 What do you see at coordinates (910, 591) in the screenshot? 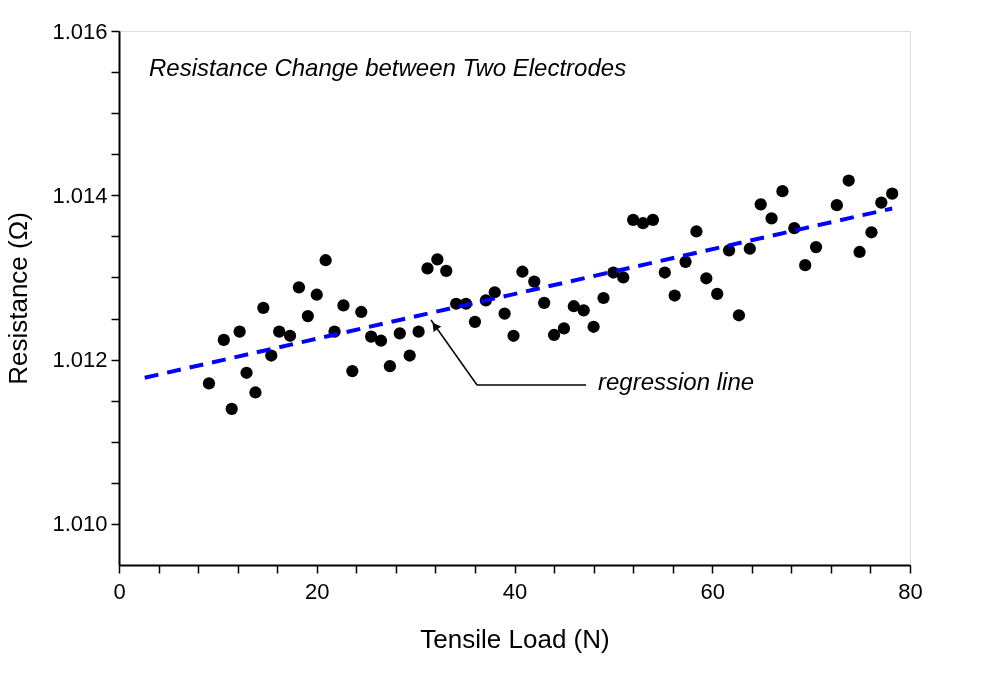
I see `x-tick-label: 80` at bounding box center [910, 591].